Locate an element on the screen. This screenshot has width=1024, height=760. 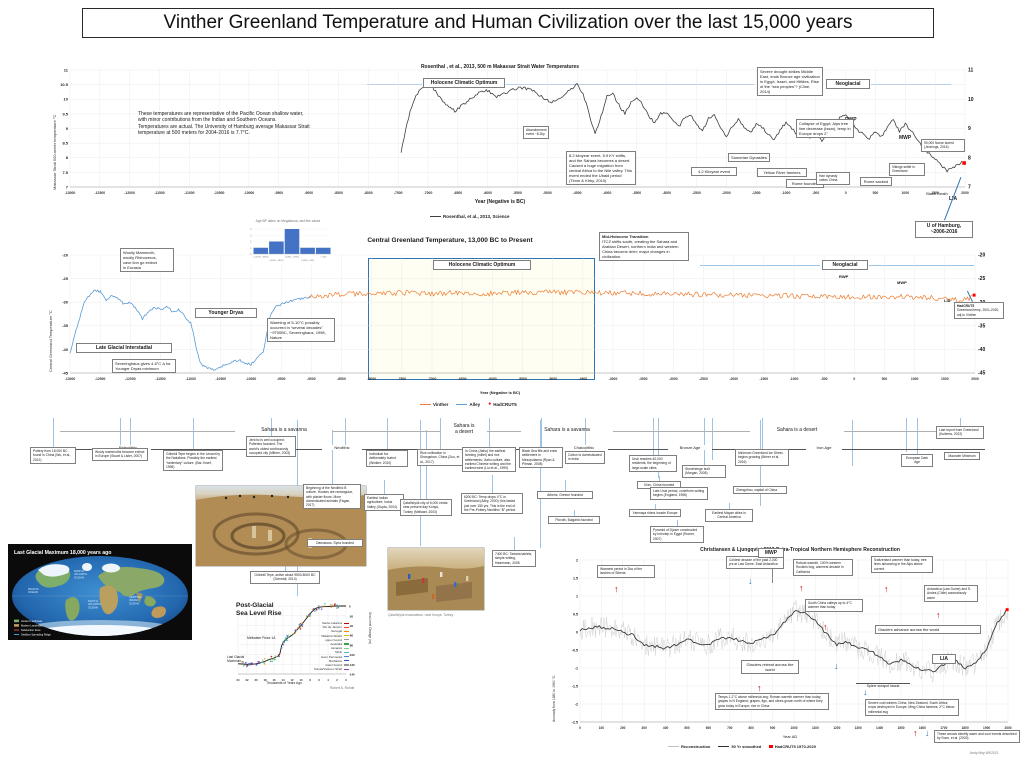
annotation-box: Maunder Minimum is located at coordinates (962, 456).